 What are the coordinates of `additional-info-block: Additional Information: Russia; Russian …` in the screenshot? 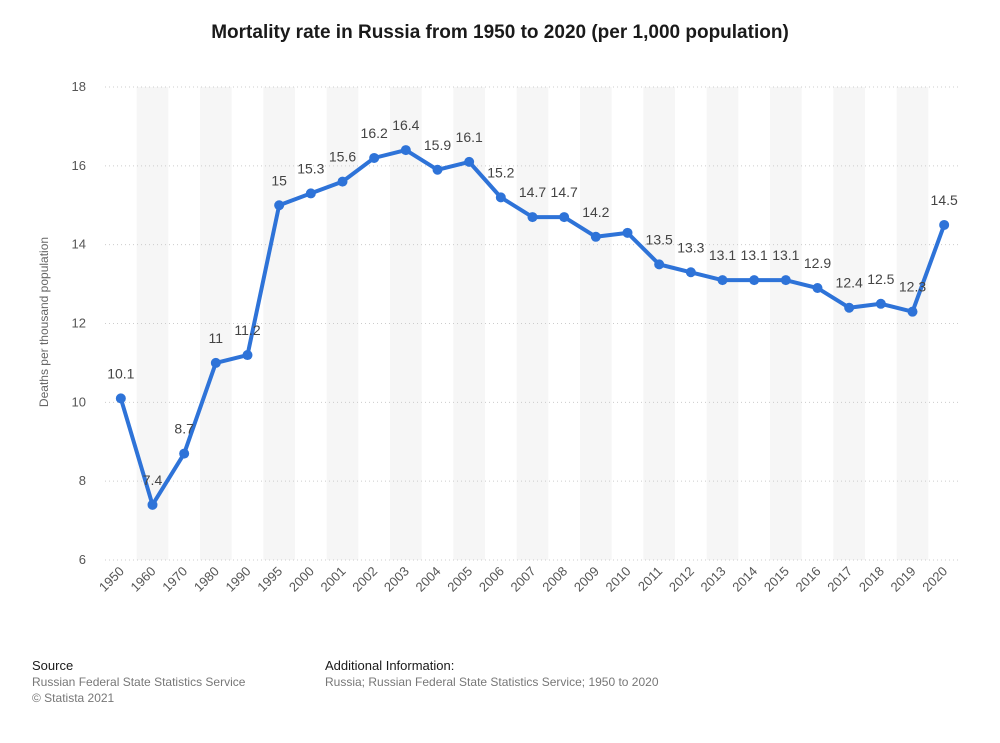 It's located at (492, 674).